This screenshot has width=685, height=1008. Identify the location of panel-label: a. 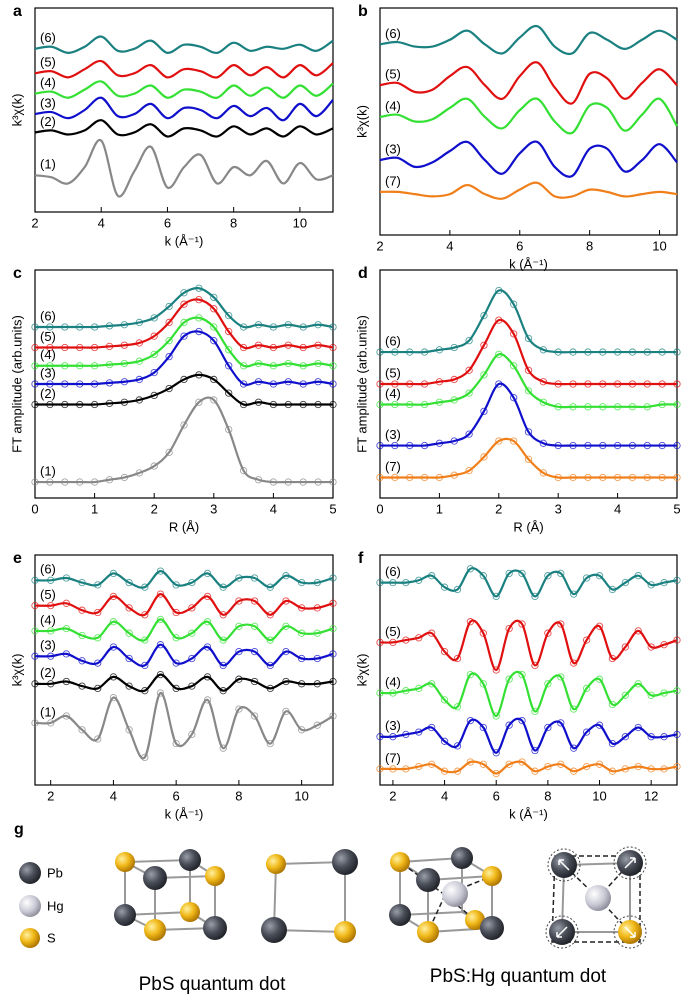
(17, 11).